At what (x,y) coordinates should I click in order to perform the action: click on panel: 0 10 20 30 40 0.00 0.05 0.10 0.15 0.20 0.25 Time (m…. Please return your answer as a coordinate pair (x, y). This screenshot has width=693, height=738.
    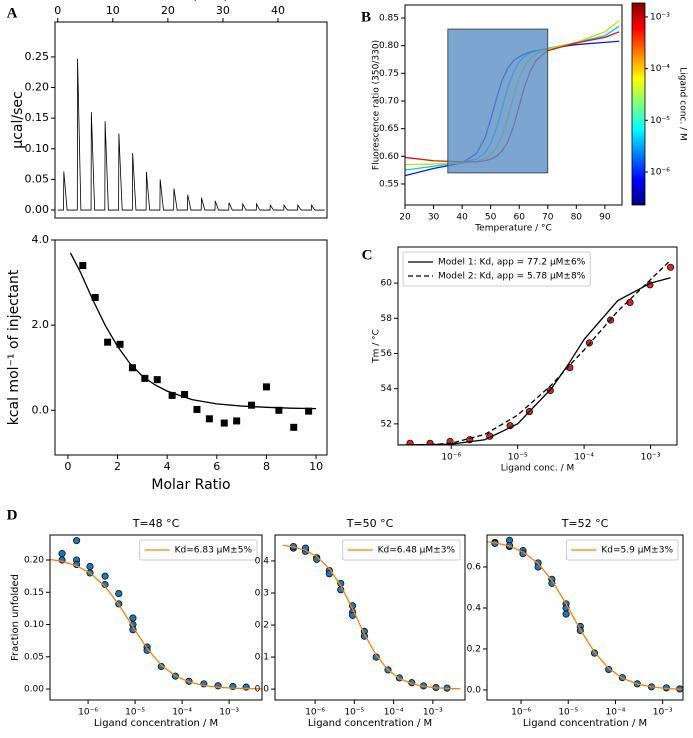
    Looking at the image, I should click on (167, 109).